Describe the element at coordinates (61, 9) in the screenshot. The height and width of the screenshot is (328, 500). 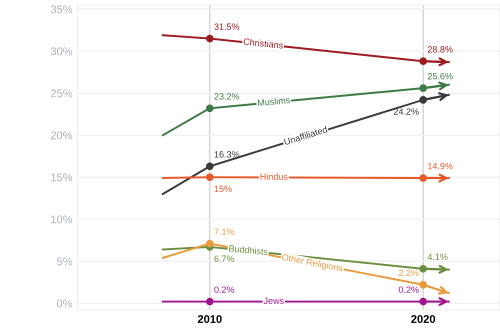
I see `y-tick-label: 35%` at that location.